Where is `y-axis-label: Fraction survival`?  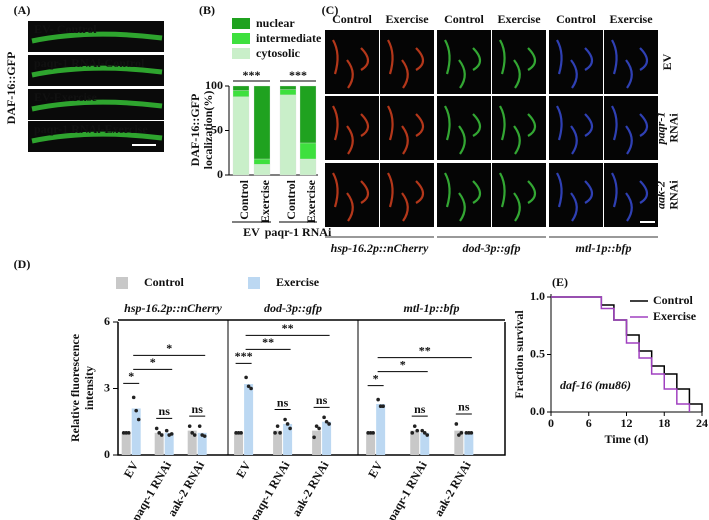
y-axis-label: Fraction survival is located at coordinates (519, 354).